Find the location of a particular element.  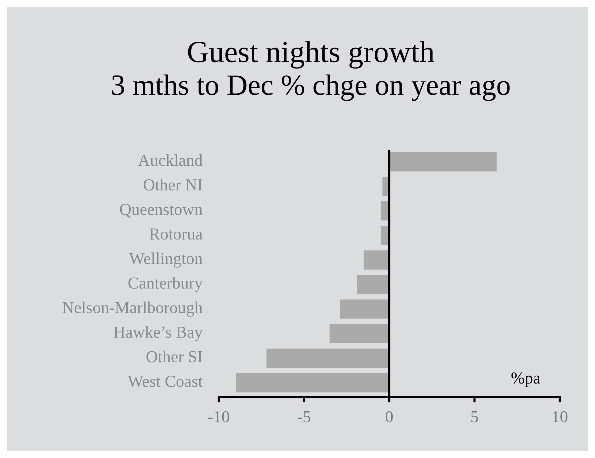

chart-subtitle: 3 mths to Dec % chge on year ago is located at coordinates (311, 88).